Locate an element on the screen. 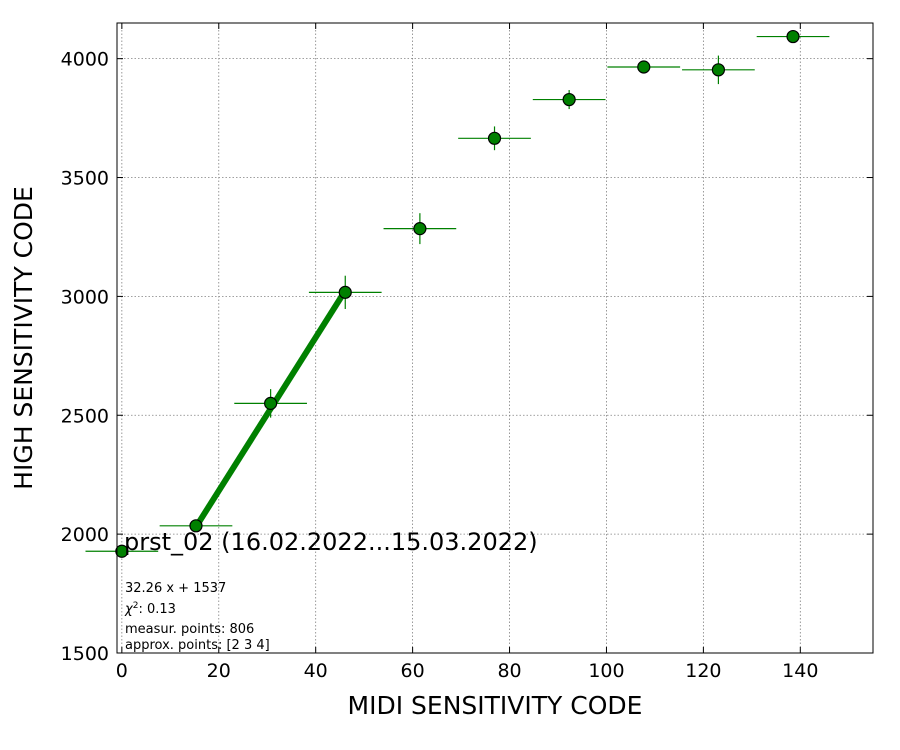  y-tick-label: 2000 is located at coordinates (85, 535).